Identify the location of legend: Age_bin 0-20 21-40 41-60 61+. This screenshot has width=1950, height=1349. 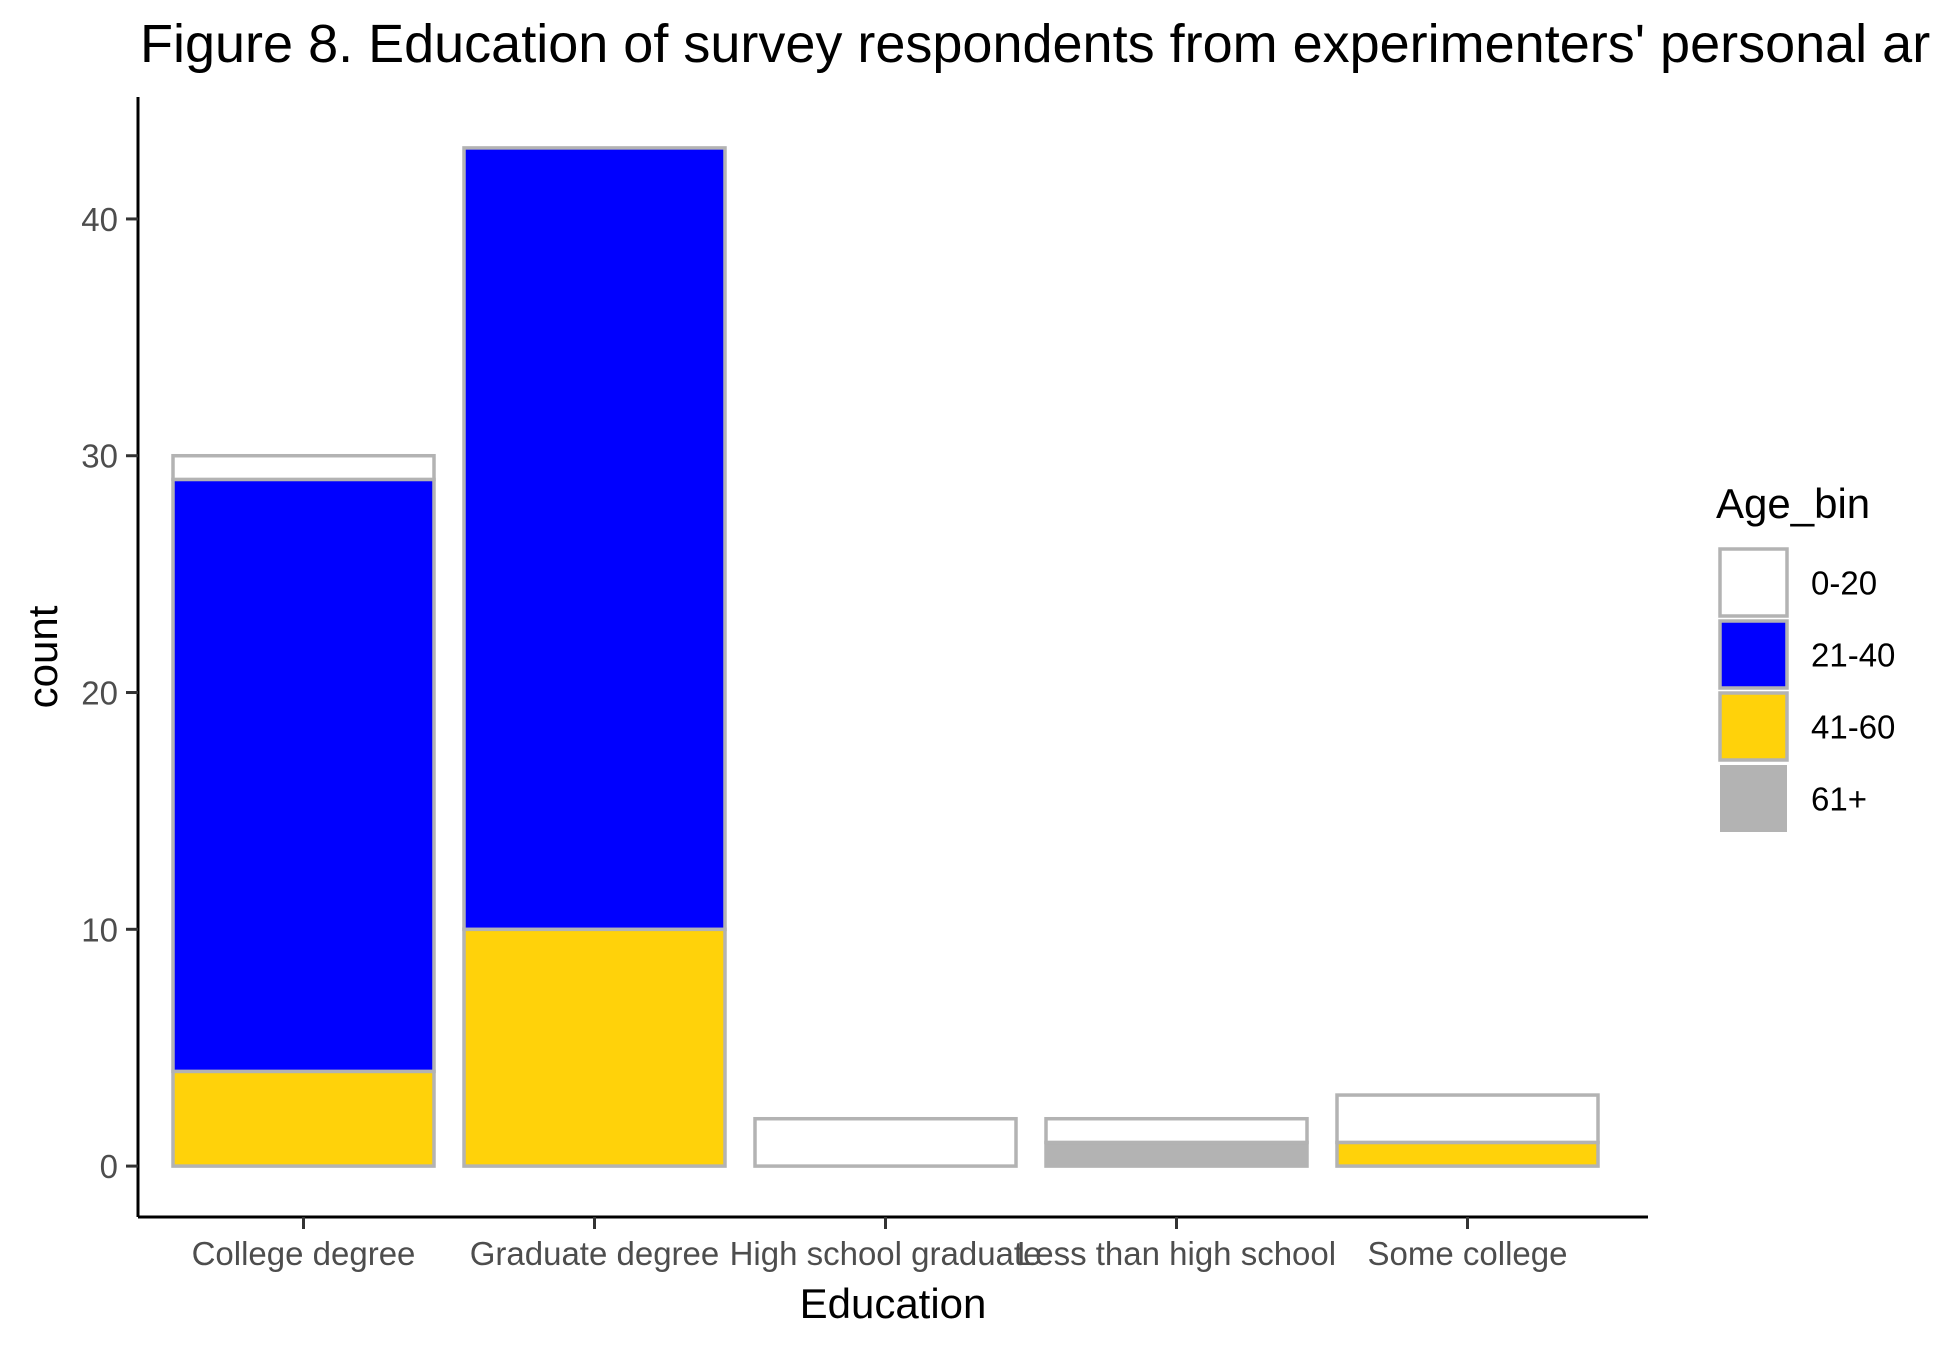
(1805, 656).